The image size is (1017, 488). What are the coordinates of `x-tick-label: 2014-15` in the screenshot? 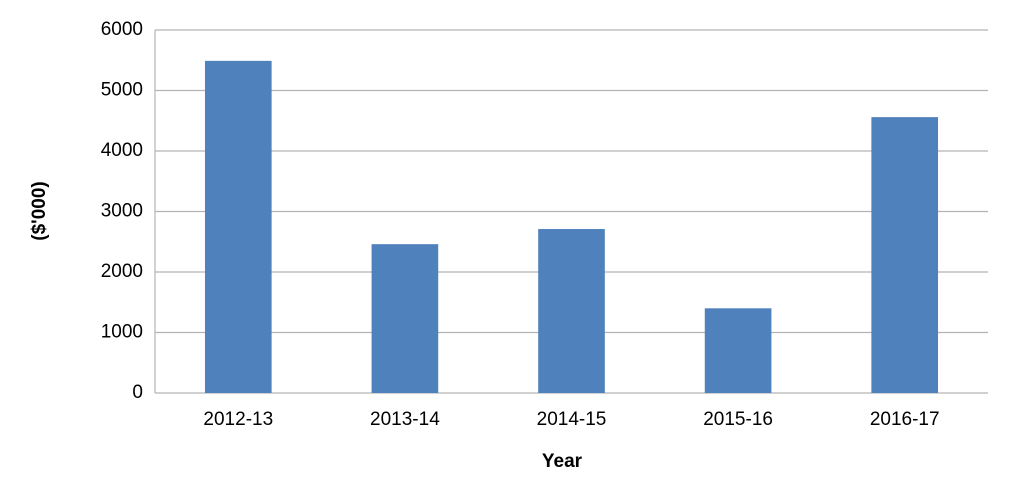 It's located at (572, 419).